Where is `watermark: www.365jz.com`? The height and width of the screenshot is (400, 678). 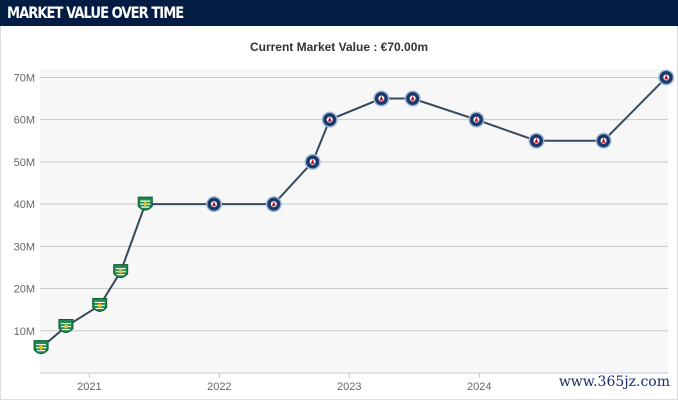
watermark: www.365jz.com is located at coordinates (614, 382).